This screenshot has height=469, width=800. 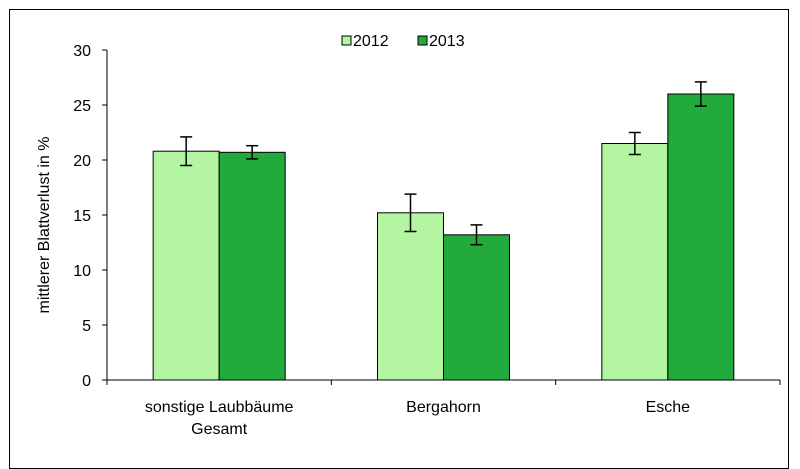 I want to click on y-axis-label: mittlerer Blattverlust in %, so click(x=44, y=225).